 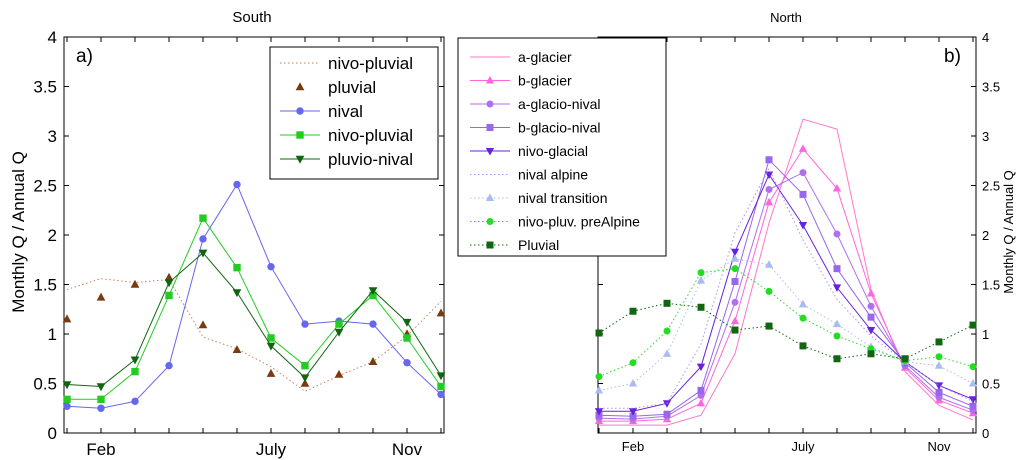 What do you see at coordinates (514, 245) in the screenshot?
I see `legend-entry: Pluvial` at bounding box center [514, 245].